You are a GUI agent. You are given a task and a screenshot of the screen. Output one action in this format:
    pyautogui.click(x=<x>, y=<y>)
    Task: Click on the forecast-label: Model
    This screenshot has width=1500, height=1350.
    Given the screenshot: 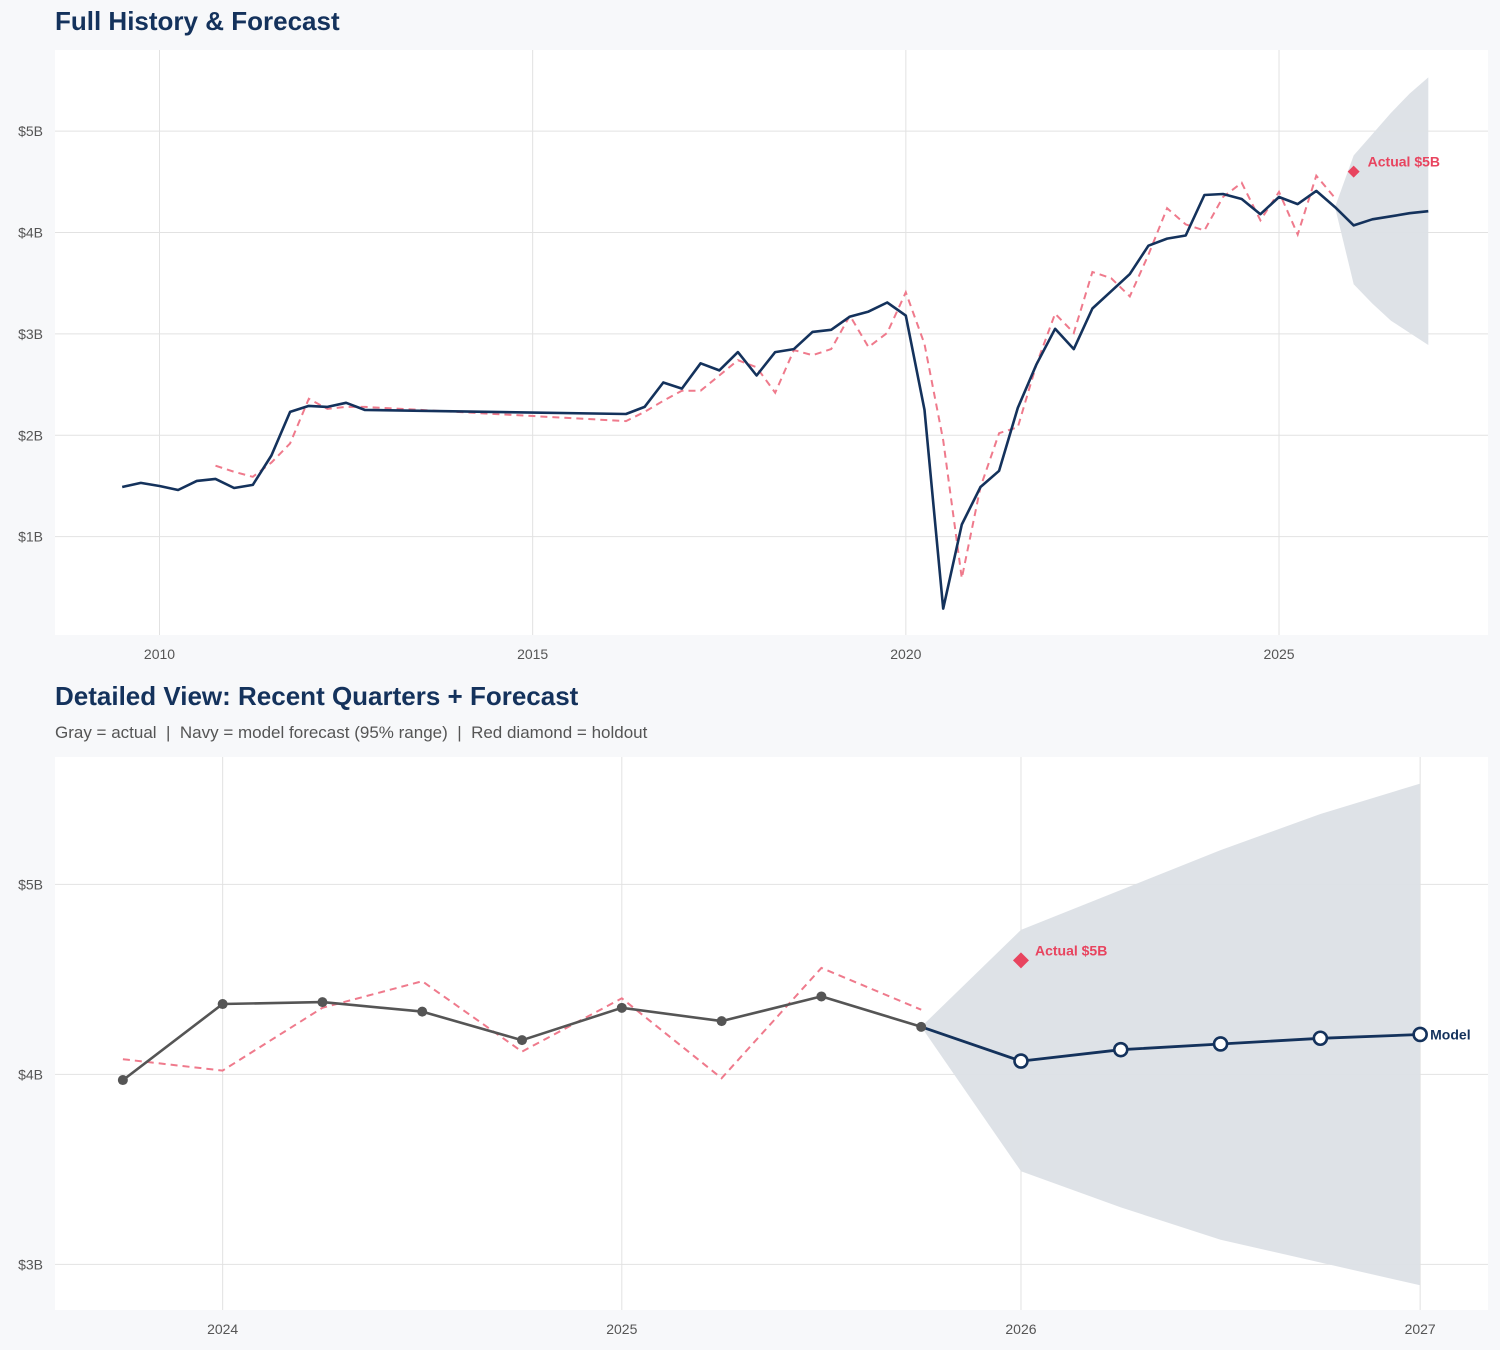 What is the action you would take?
    pyautogui.click(x=1450, y=1034)
    